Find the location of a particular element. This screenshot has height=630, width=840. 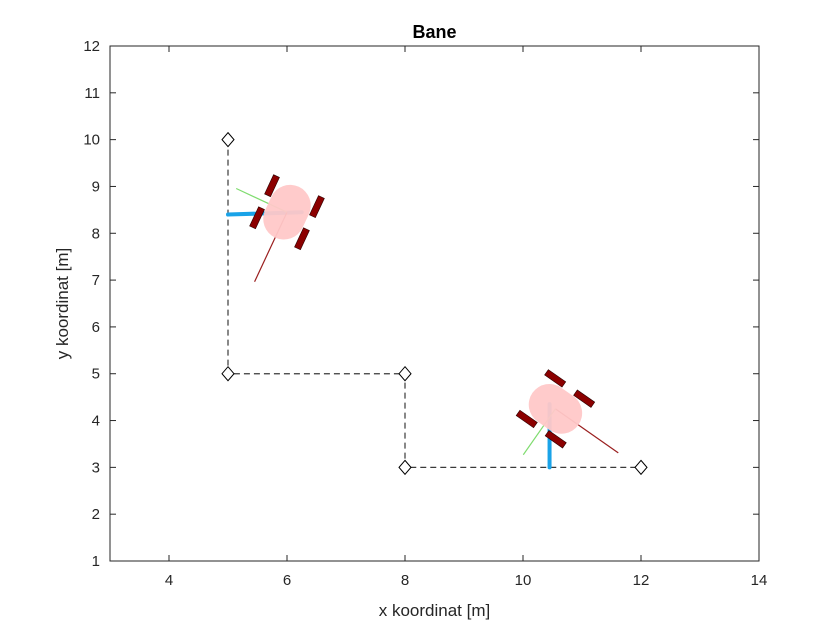

y-tick-label: 12 is located at coordinates (91, 46).